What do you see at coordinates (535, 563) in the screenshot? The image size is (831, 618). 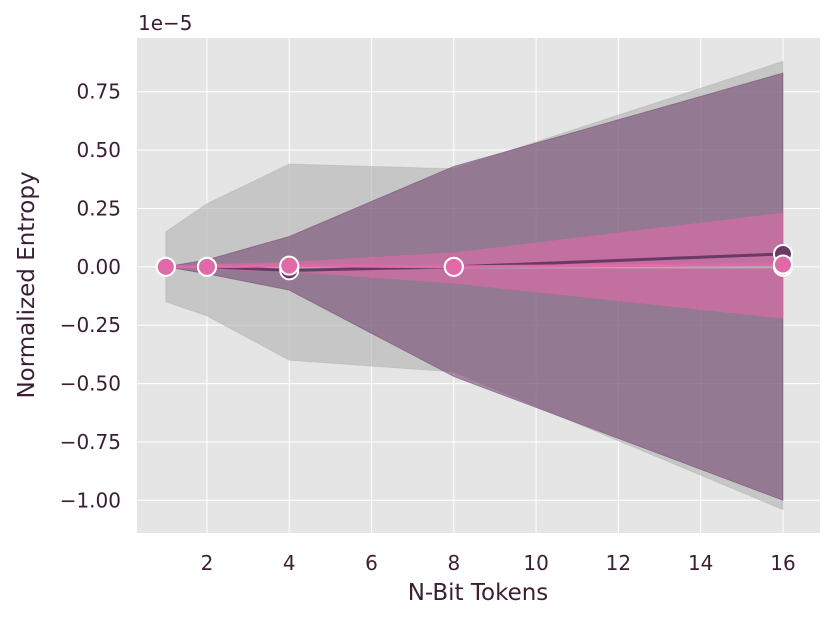 I see `x-tick-label: 10` at bounding box center [535, 563].